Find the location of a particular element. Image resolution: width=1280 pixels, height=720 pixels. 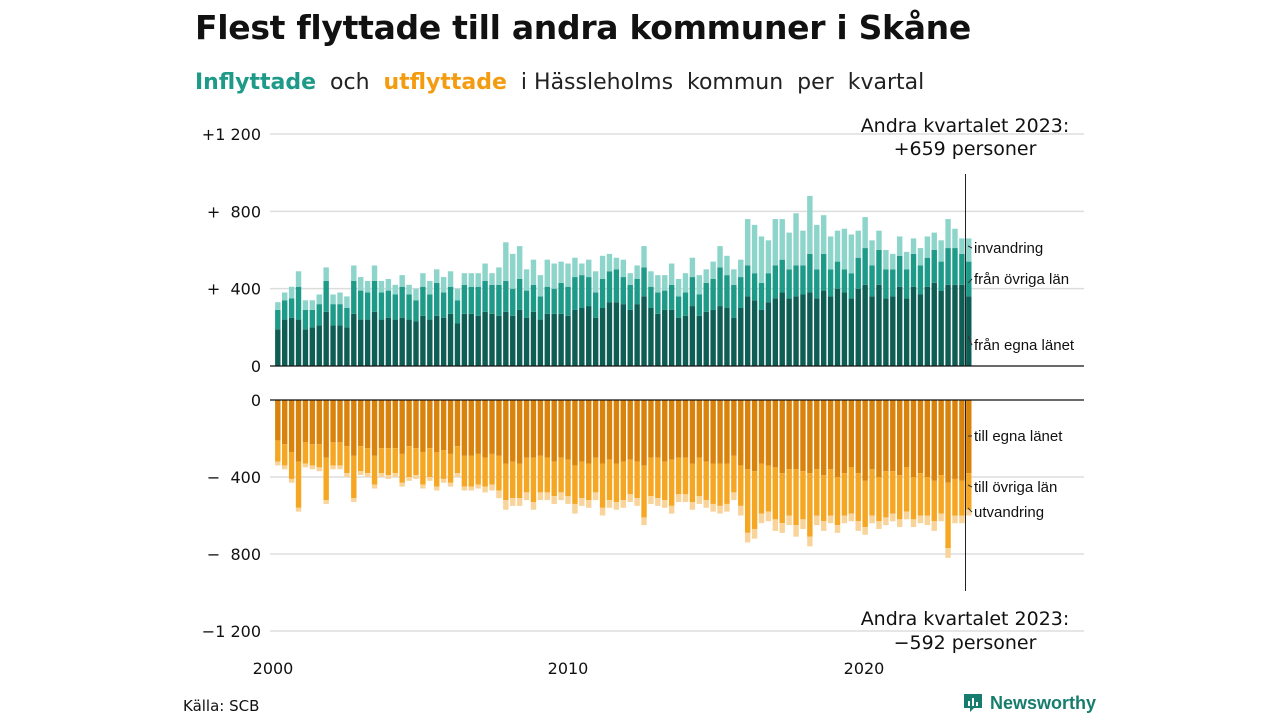

newsworthy-logo: Newsworthy is located at coordinates (1029, 703).